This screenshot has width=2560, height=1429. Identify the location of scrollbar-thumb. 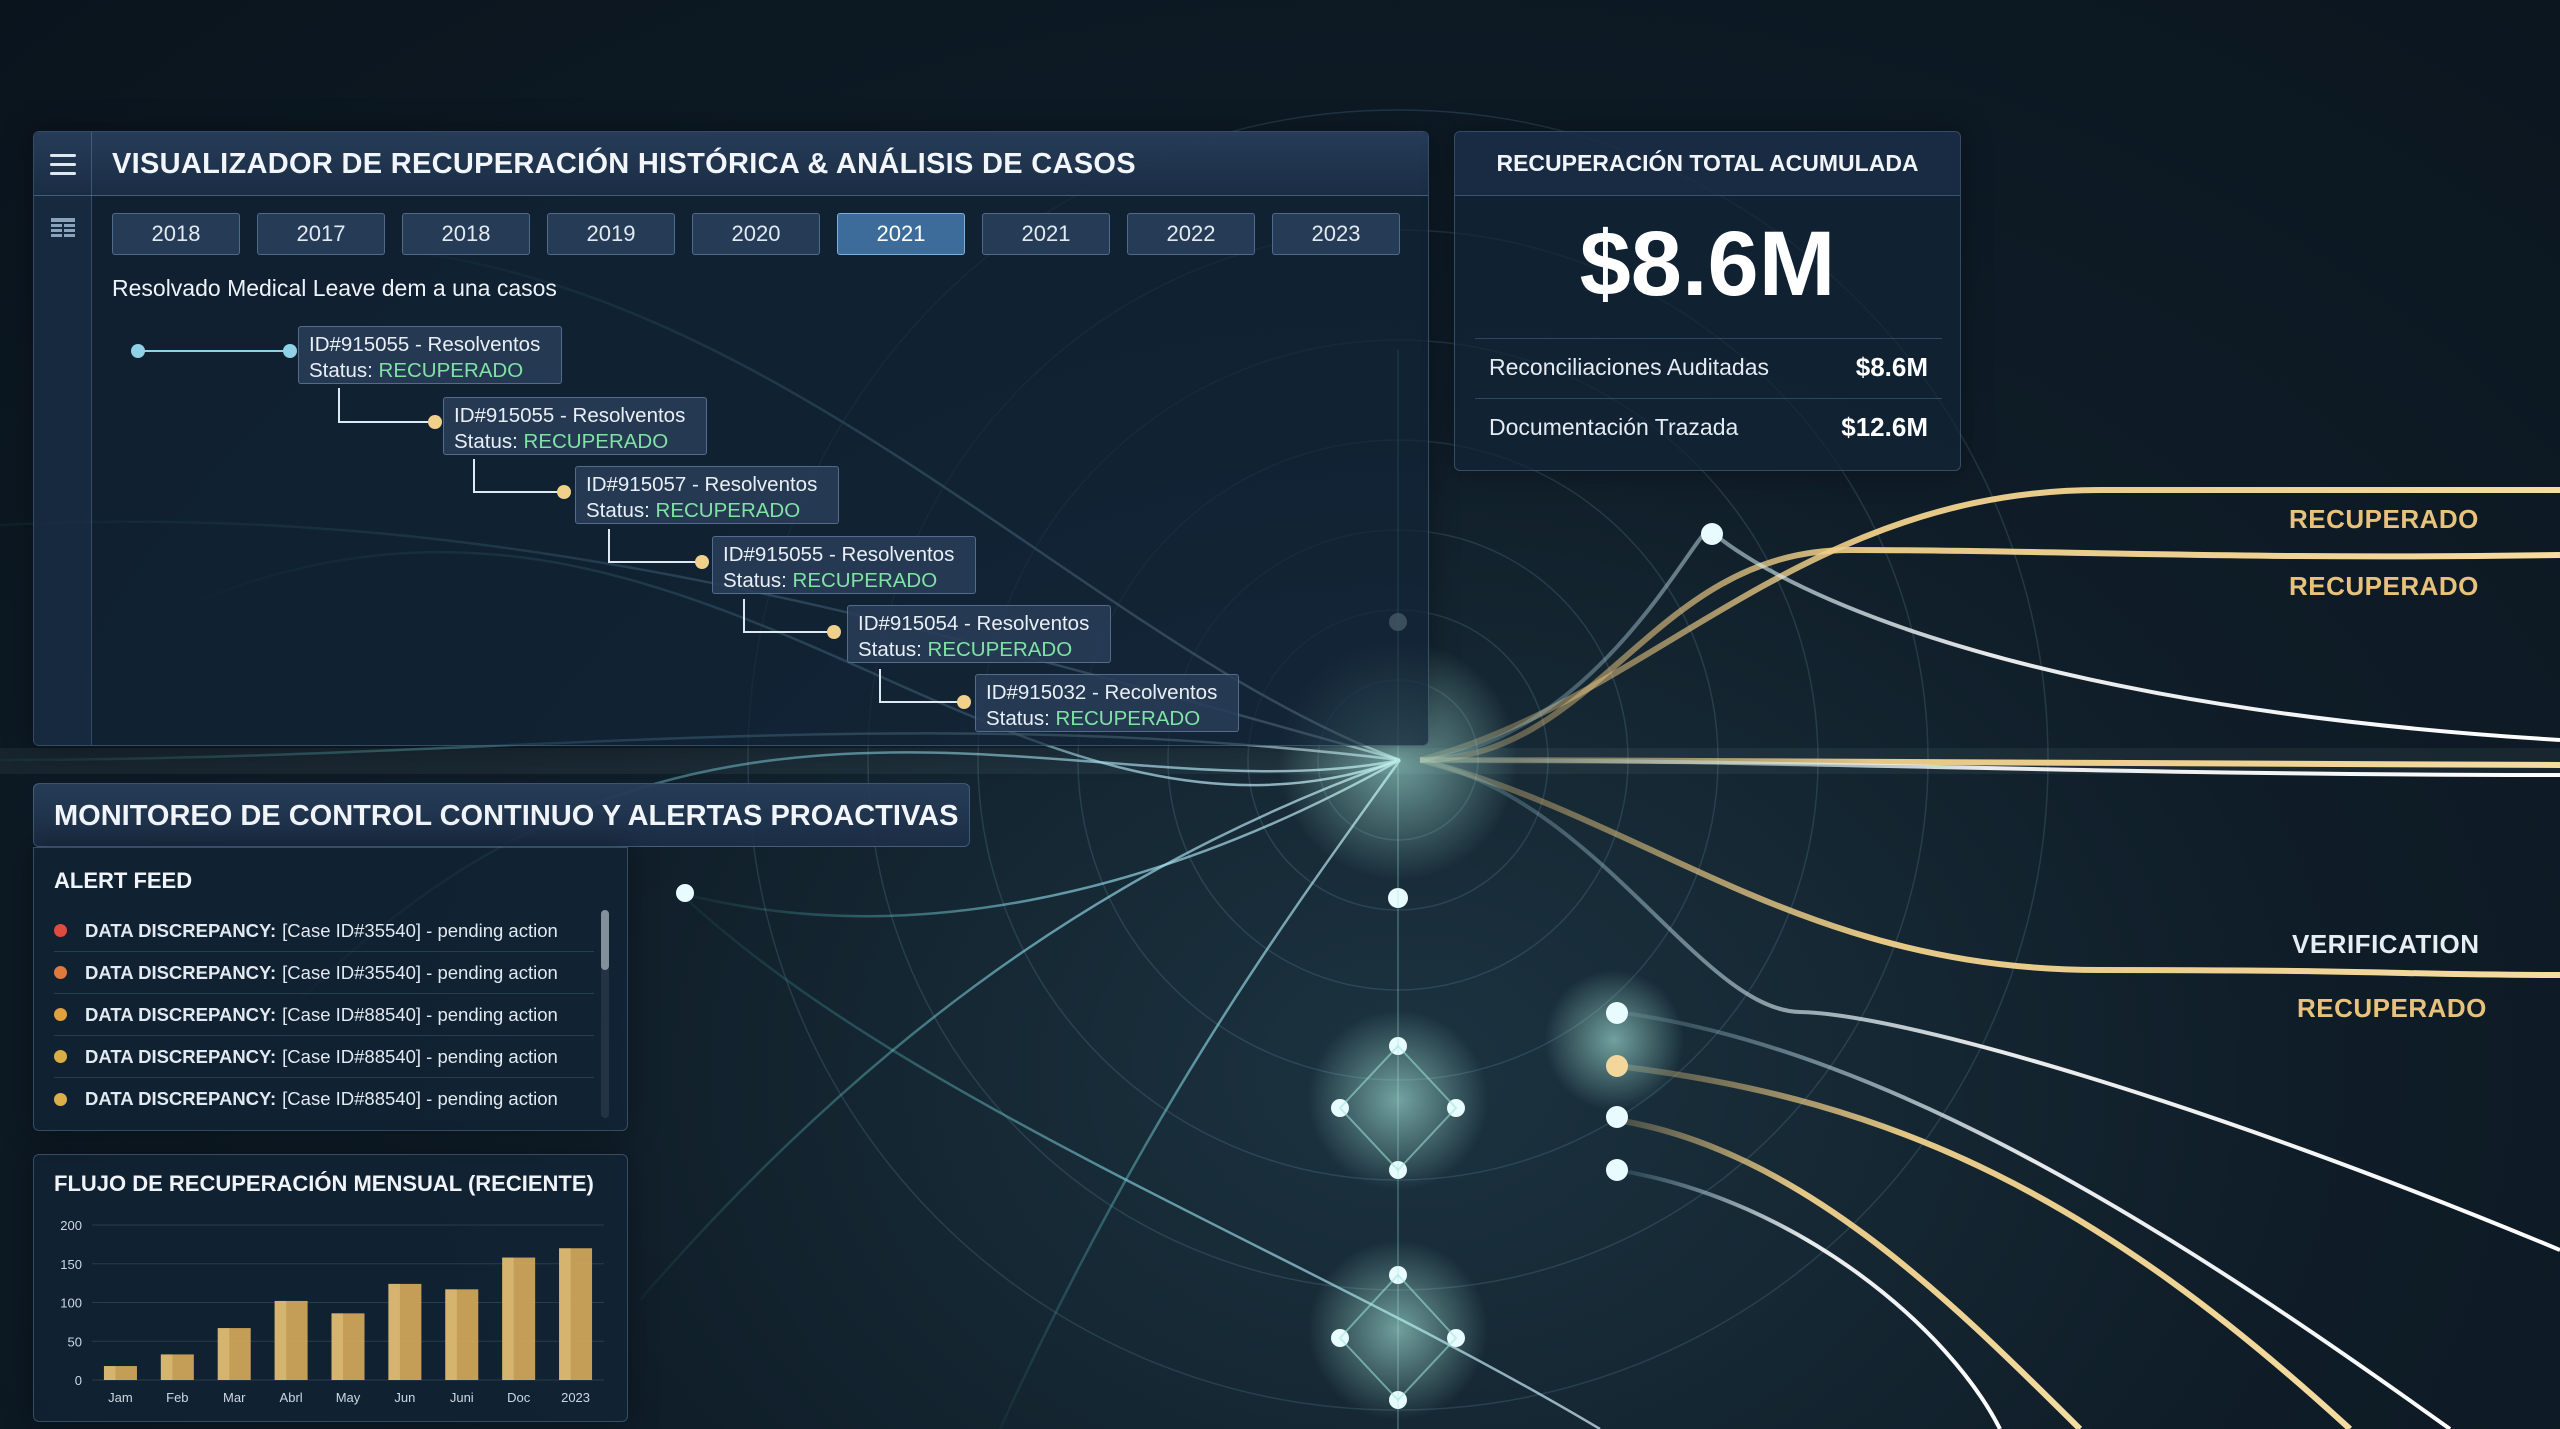
(605, 940).